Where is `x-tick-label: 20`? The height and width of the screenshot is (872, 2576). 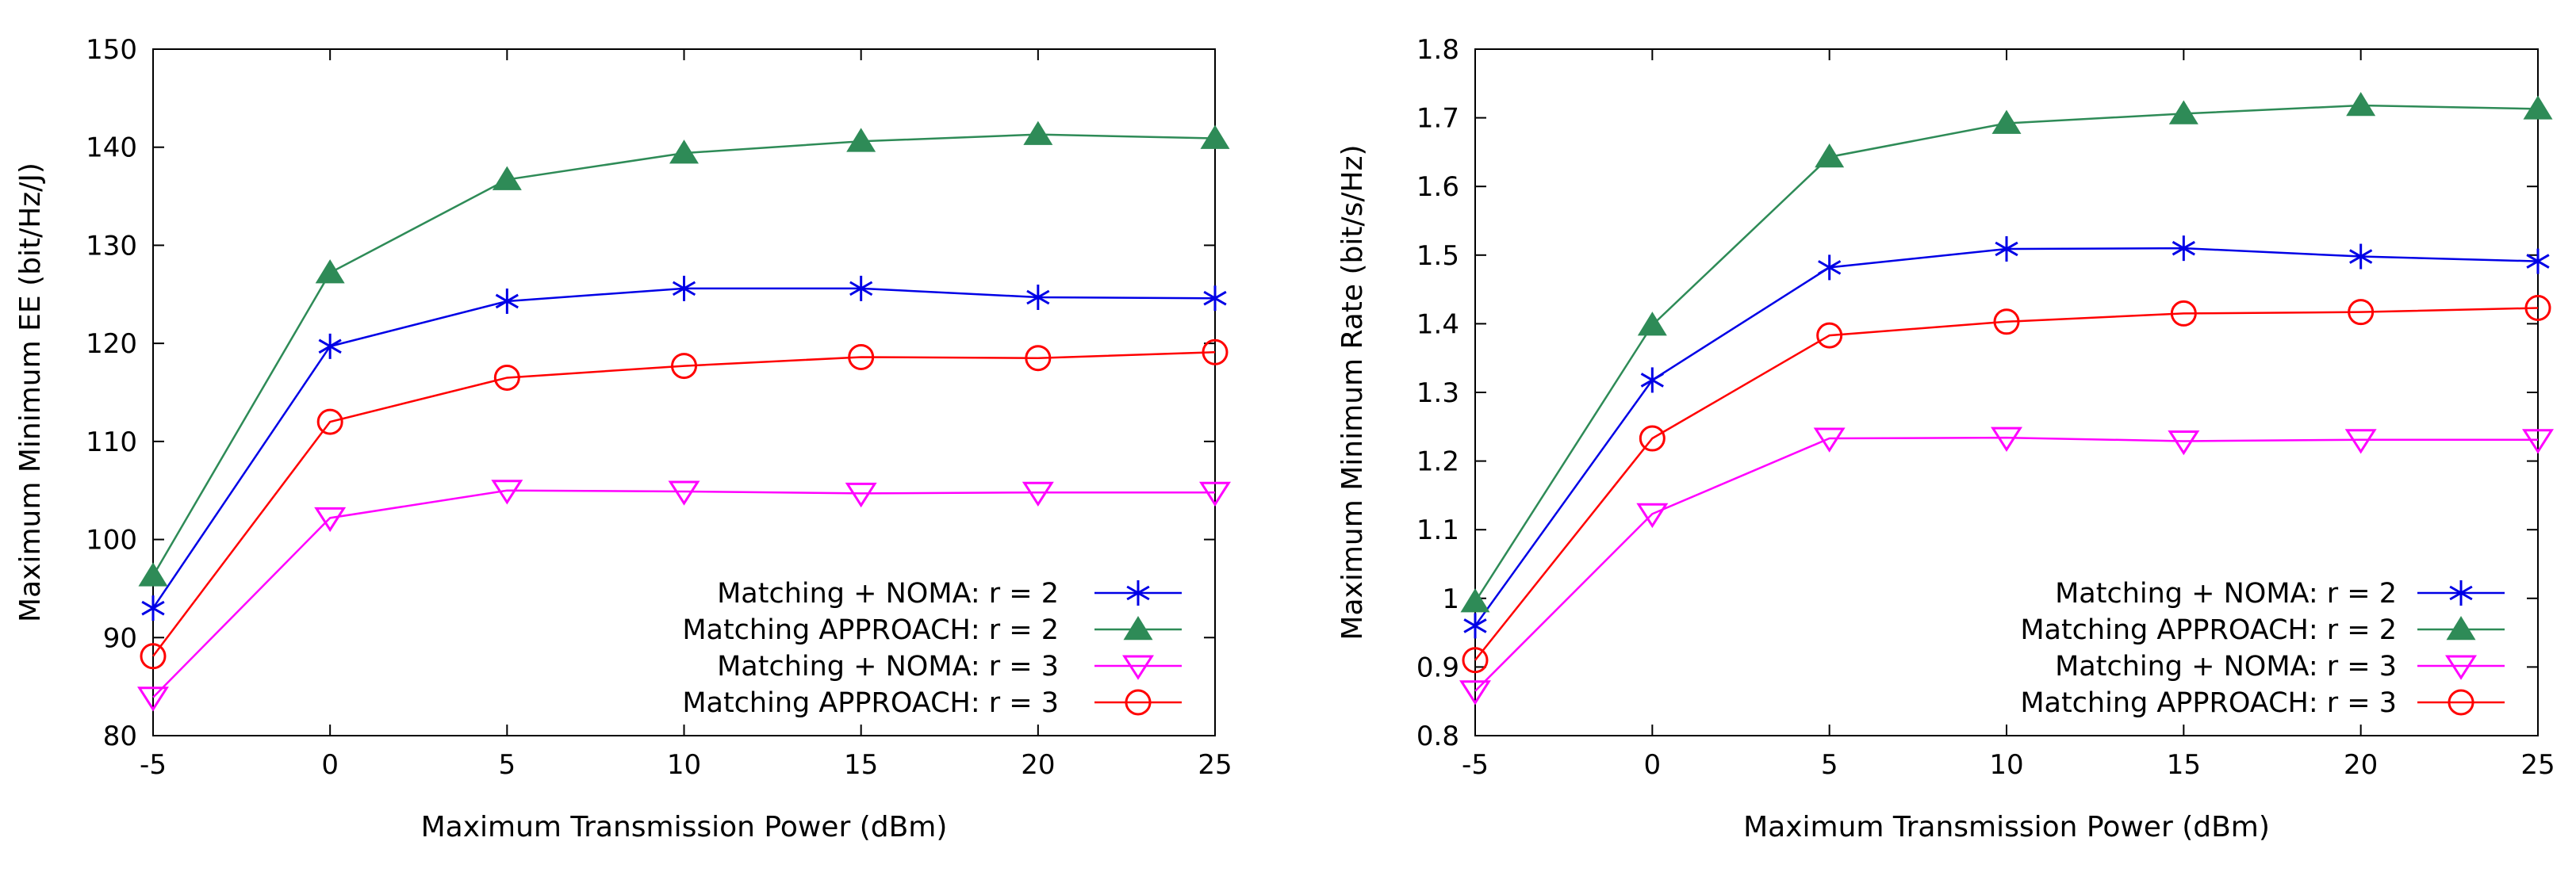 x-tick-label: 20 is located at coordinates (1038, 765).